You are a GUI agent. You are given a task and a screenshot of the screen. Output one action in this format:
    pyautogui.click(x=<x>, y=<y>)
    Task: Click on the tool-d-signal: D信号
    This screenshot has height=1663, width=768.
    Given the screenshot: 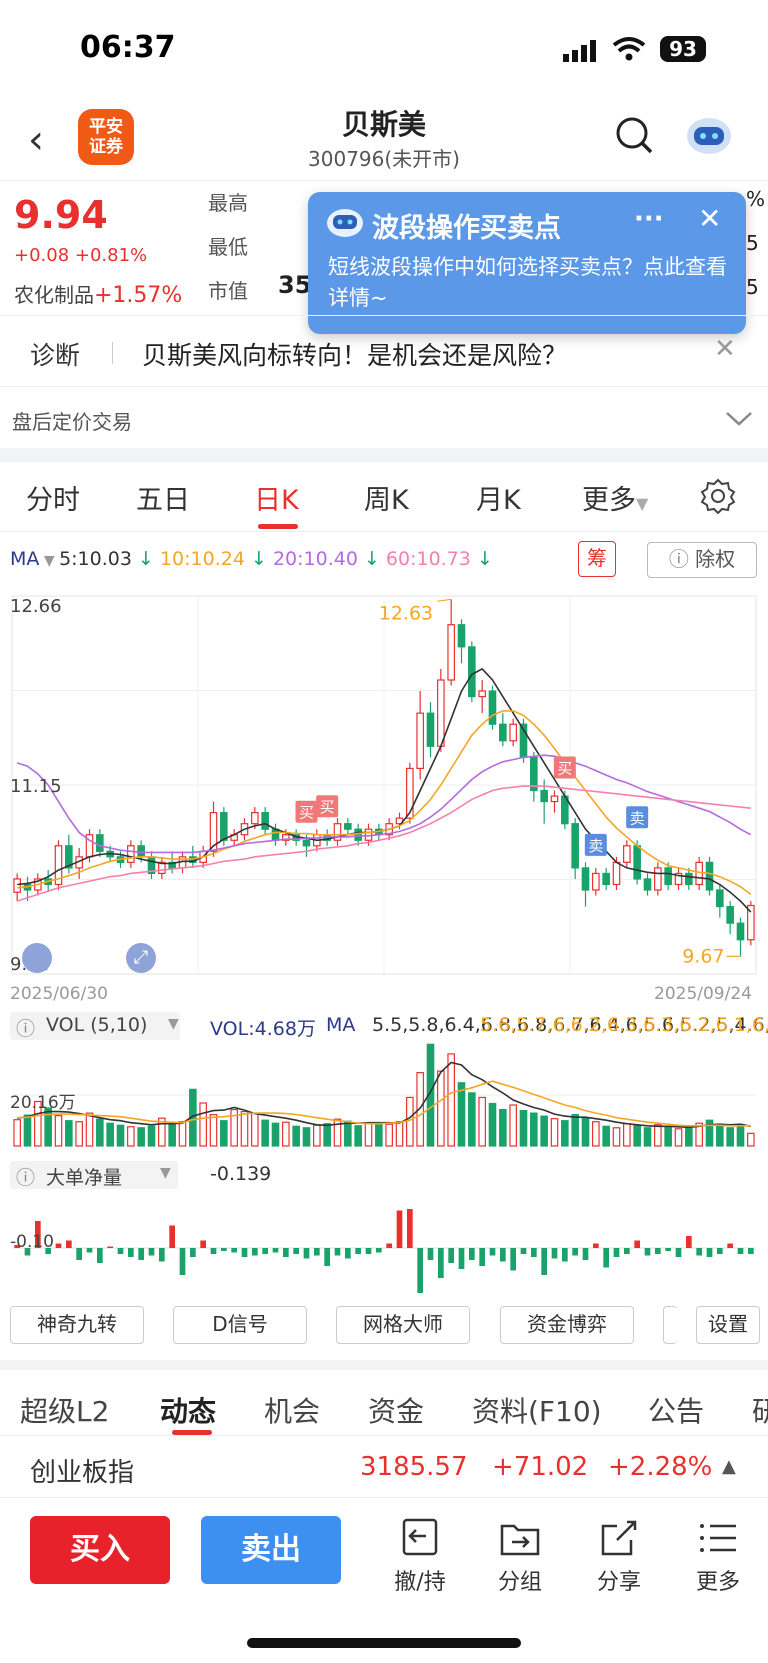 What is the action you would take?
    pyautogui.click(x=240, y=1325)
    